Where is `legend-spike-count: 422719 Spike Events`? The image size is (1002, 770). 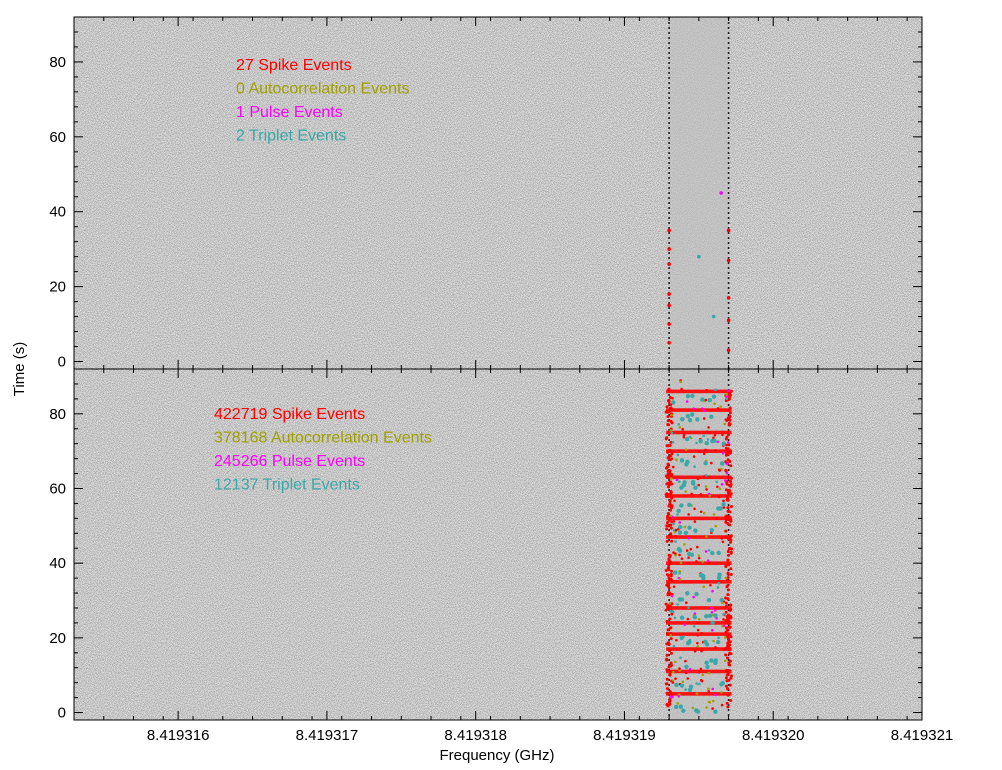 legend-spike-count: 422719 Spike Events is located at coordinates (289, 414).